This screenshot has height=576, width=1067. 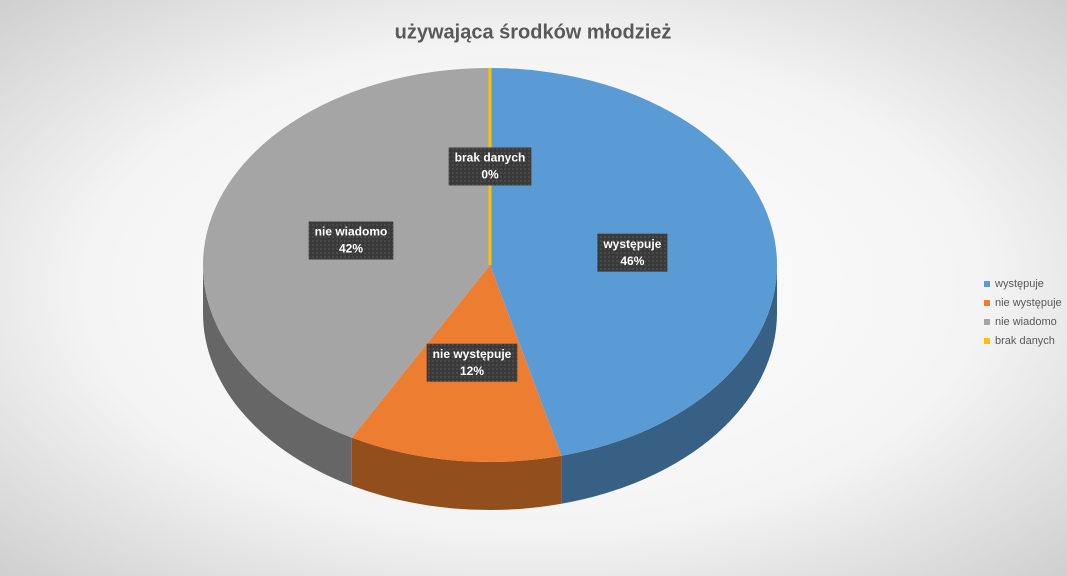 I want to click on data-label-value: 12%, so click(x=472, y=371).